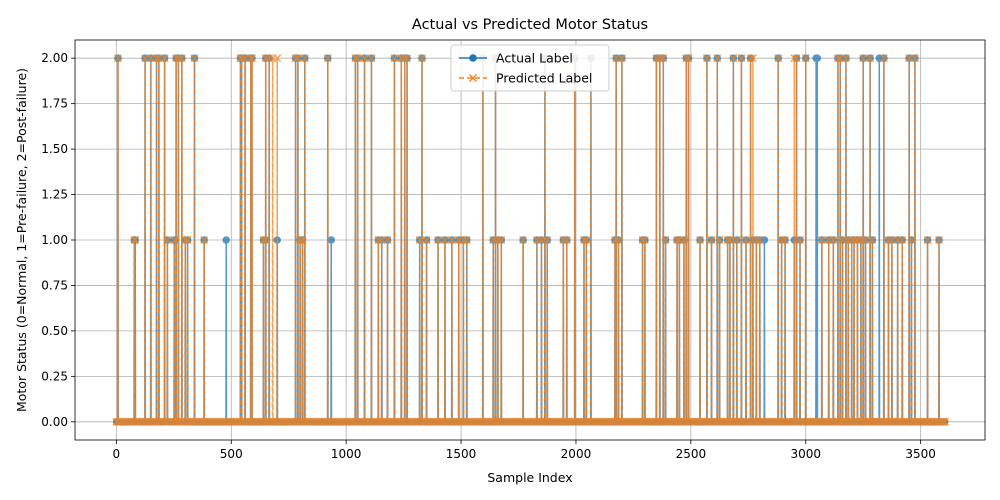 This screenshot has width=1000, height=500. What do you see at coordinates (920, 454) in the screenshot?
I see `x-tick-label: 3500` at bounding box center [920, 454].